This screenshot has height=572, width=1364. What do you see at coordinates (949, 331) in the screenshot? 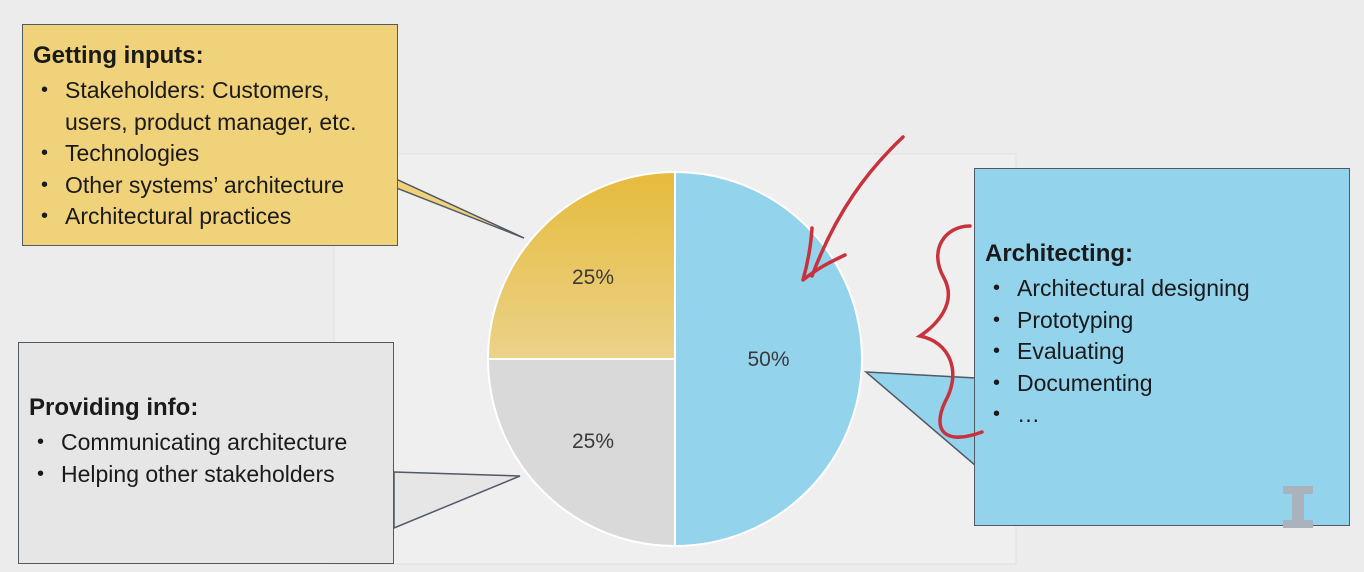
I see `red-curly-brace` at bounding box center [949, 331].